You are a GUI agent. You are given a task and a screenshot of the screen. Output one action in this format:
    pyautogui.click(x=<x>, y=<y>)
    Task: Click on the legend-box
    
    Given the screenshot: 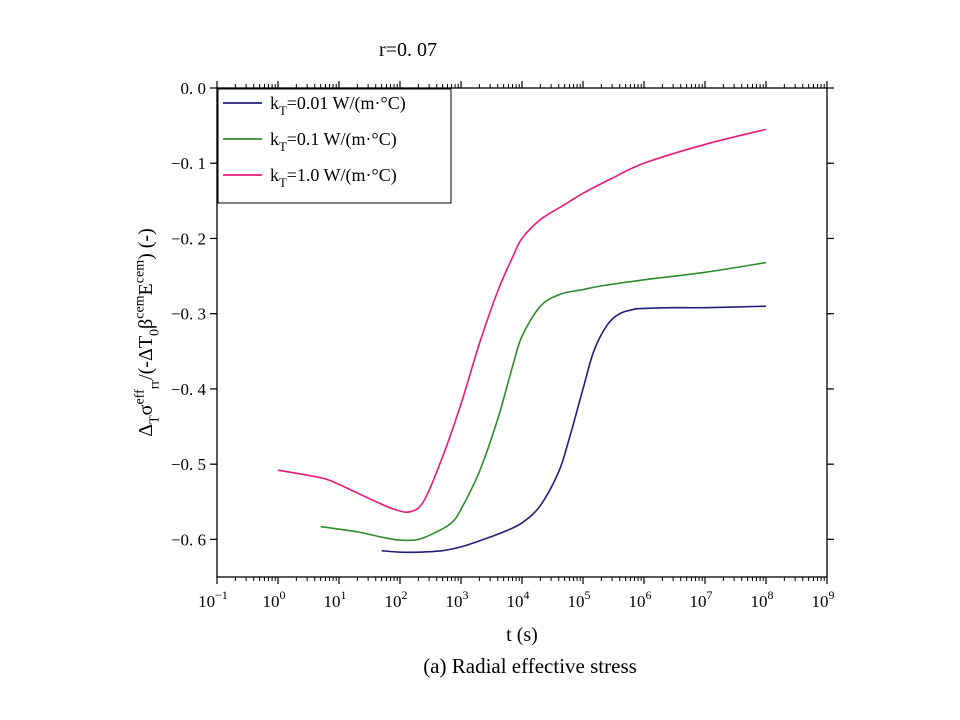 What is the action you would take?
    pyautogui.click(x=334, y=146)
    